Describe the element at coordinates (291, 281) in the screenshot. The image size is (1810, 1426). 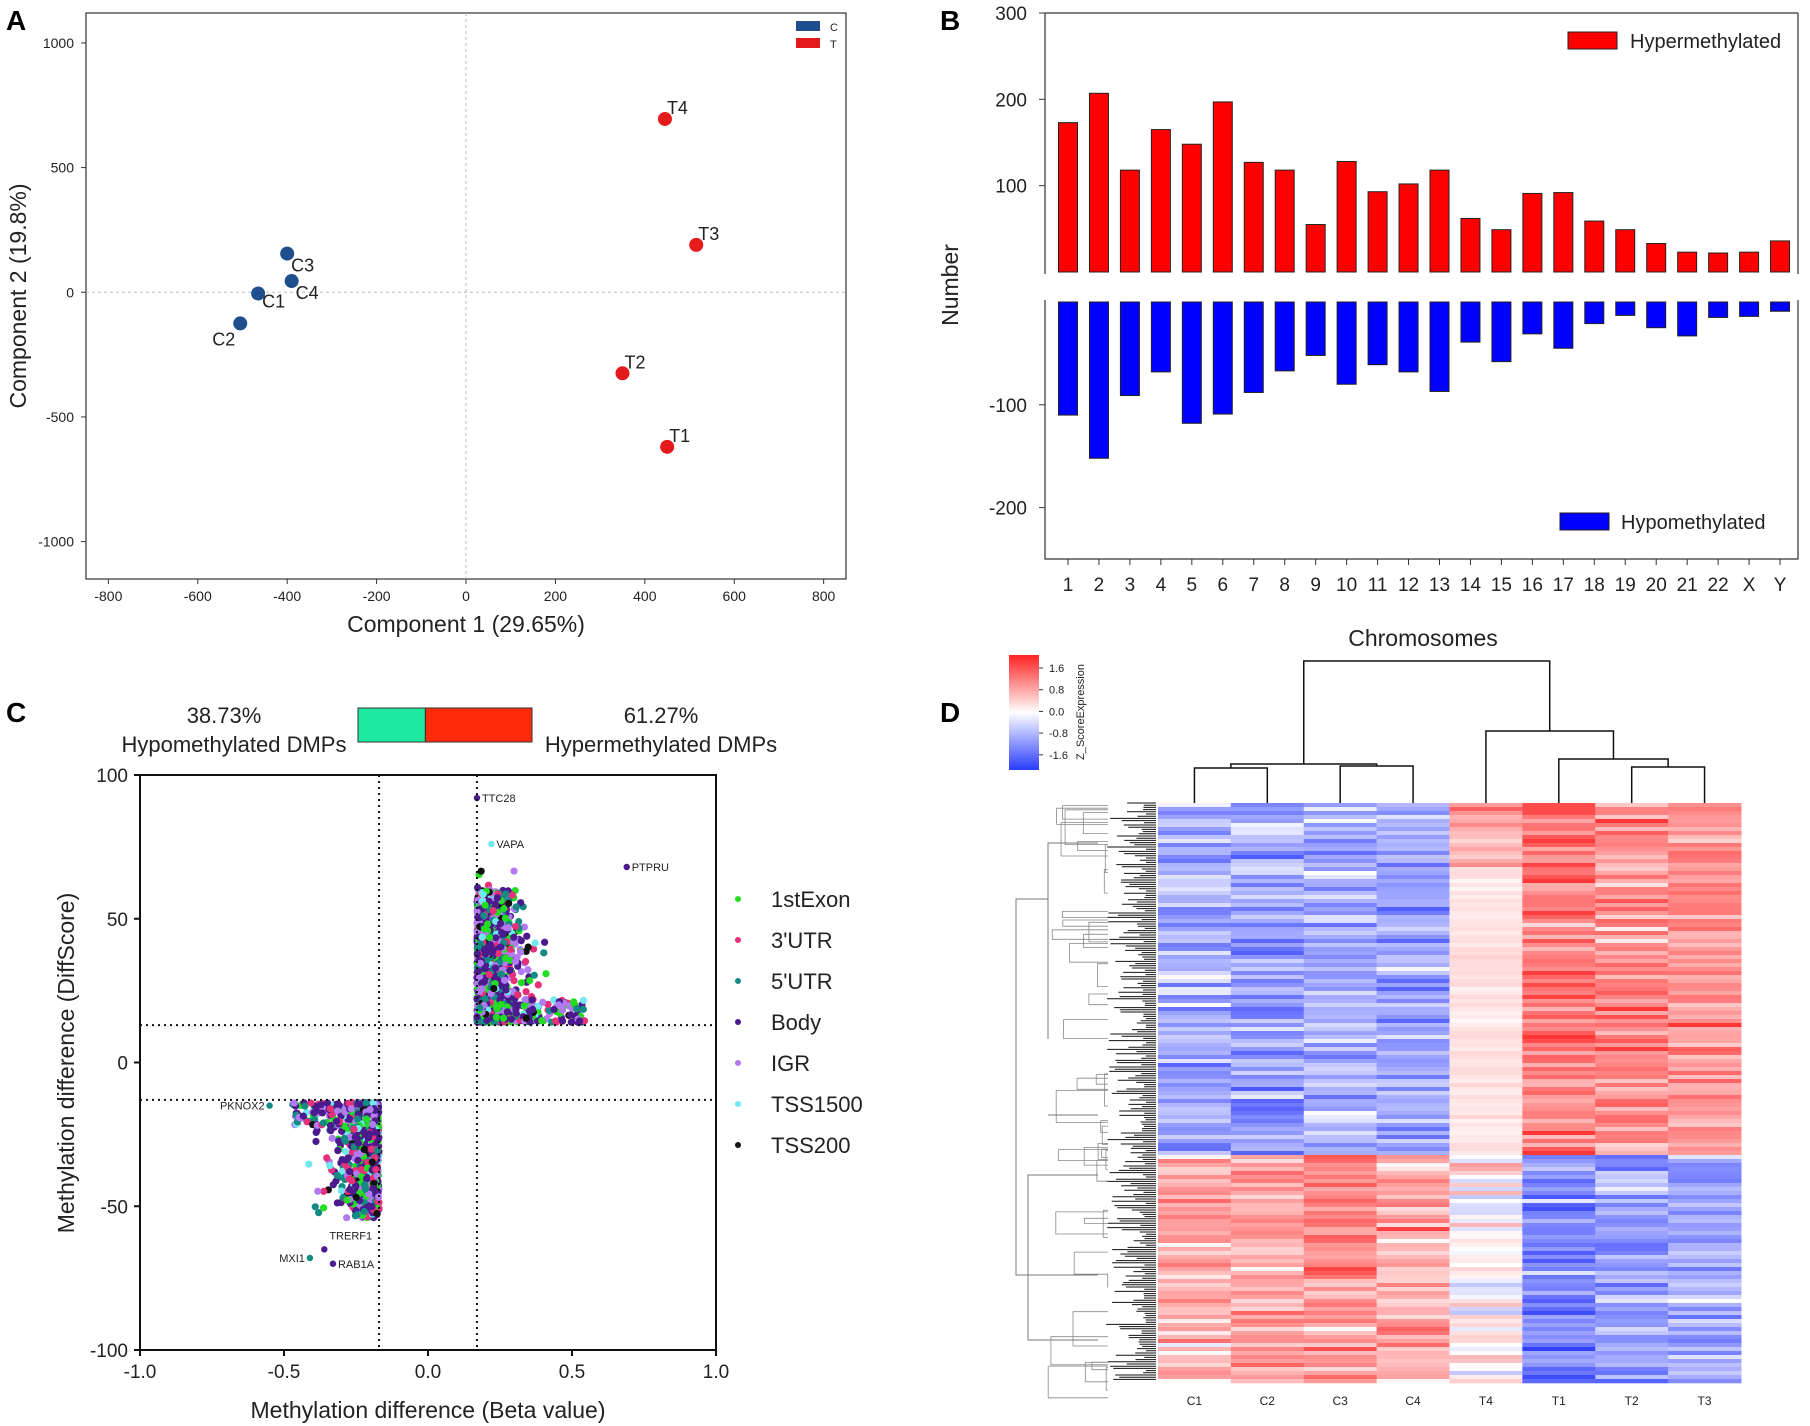
I see `pca-point-c4` at that location.